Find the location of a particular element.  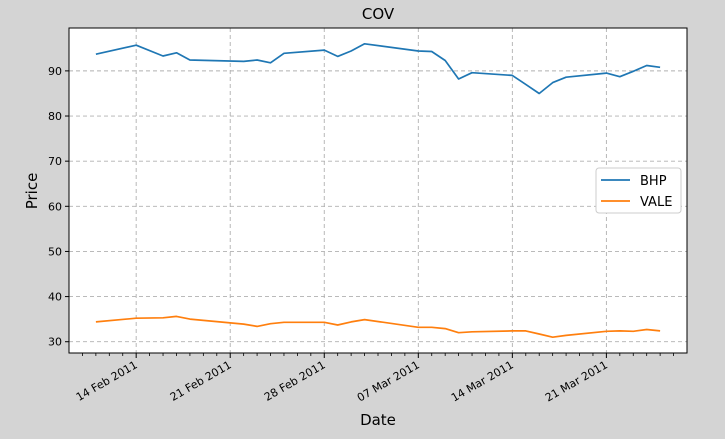

y-axis-label: Price is located at coordinates (32, 191).